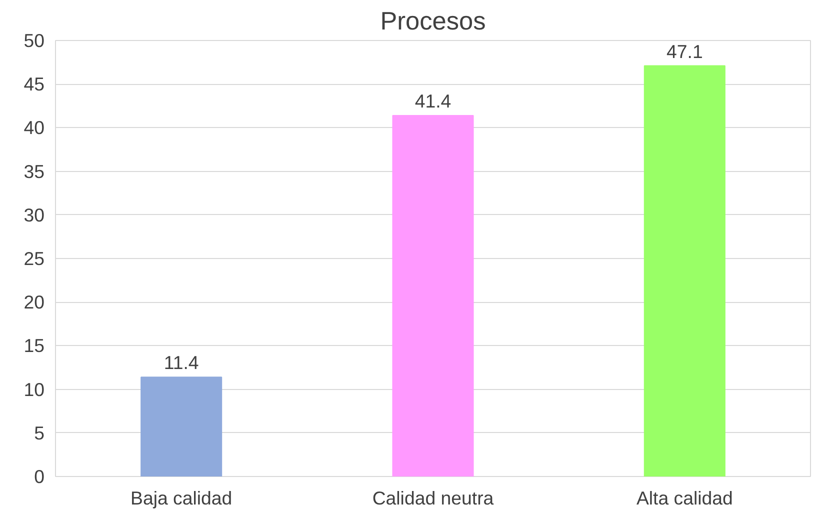 This screenshot has height=528, width=828. What do you see at coordinates (181, 498) in the screenshot?
I see `x-tick-label: Baja calidad` at bounding box center [181, 498].